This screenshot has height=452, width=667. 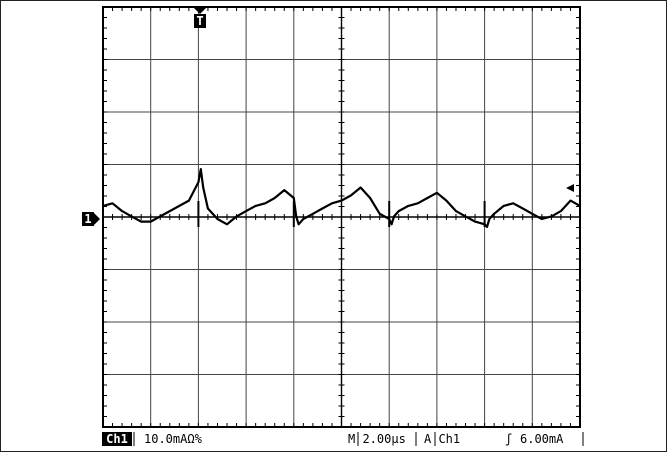 I want to click on ch1-waveform, so click(x=341, y=198).